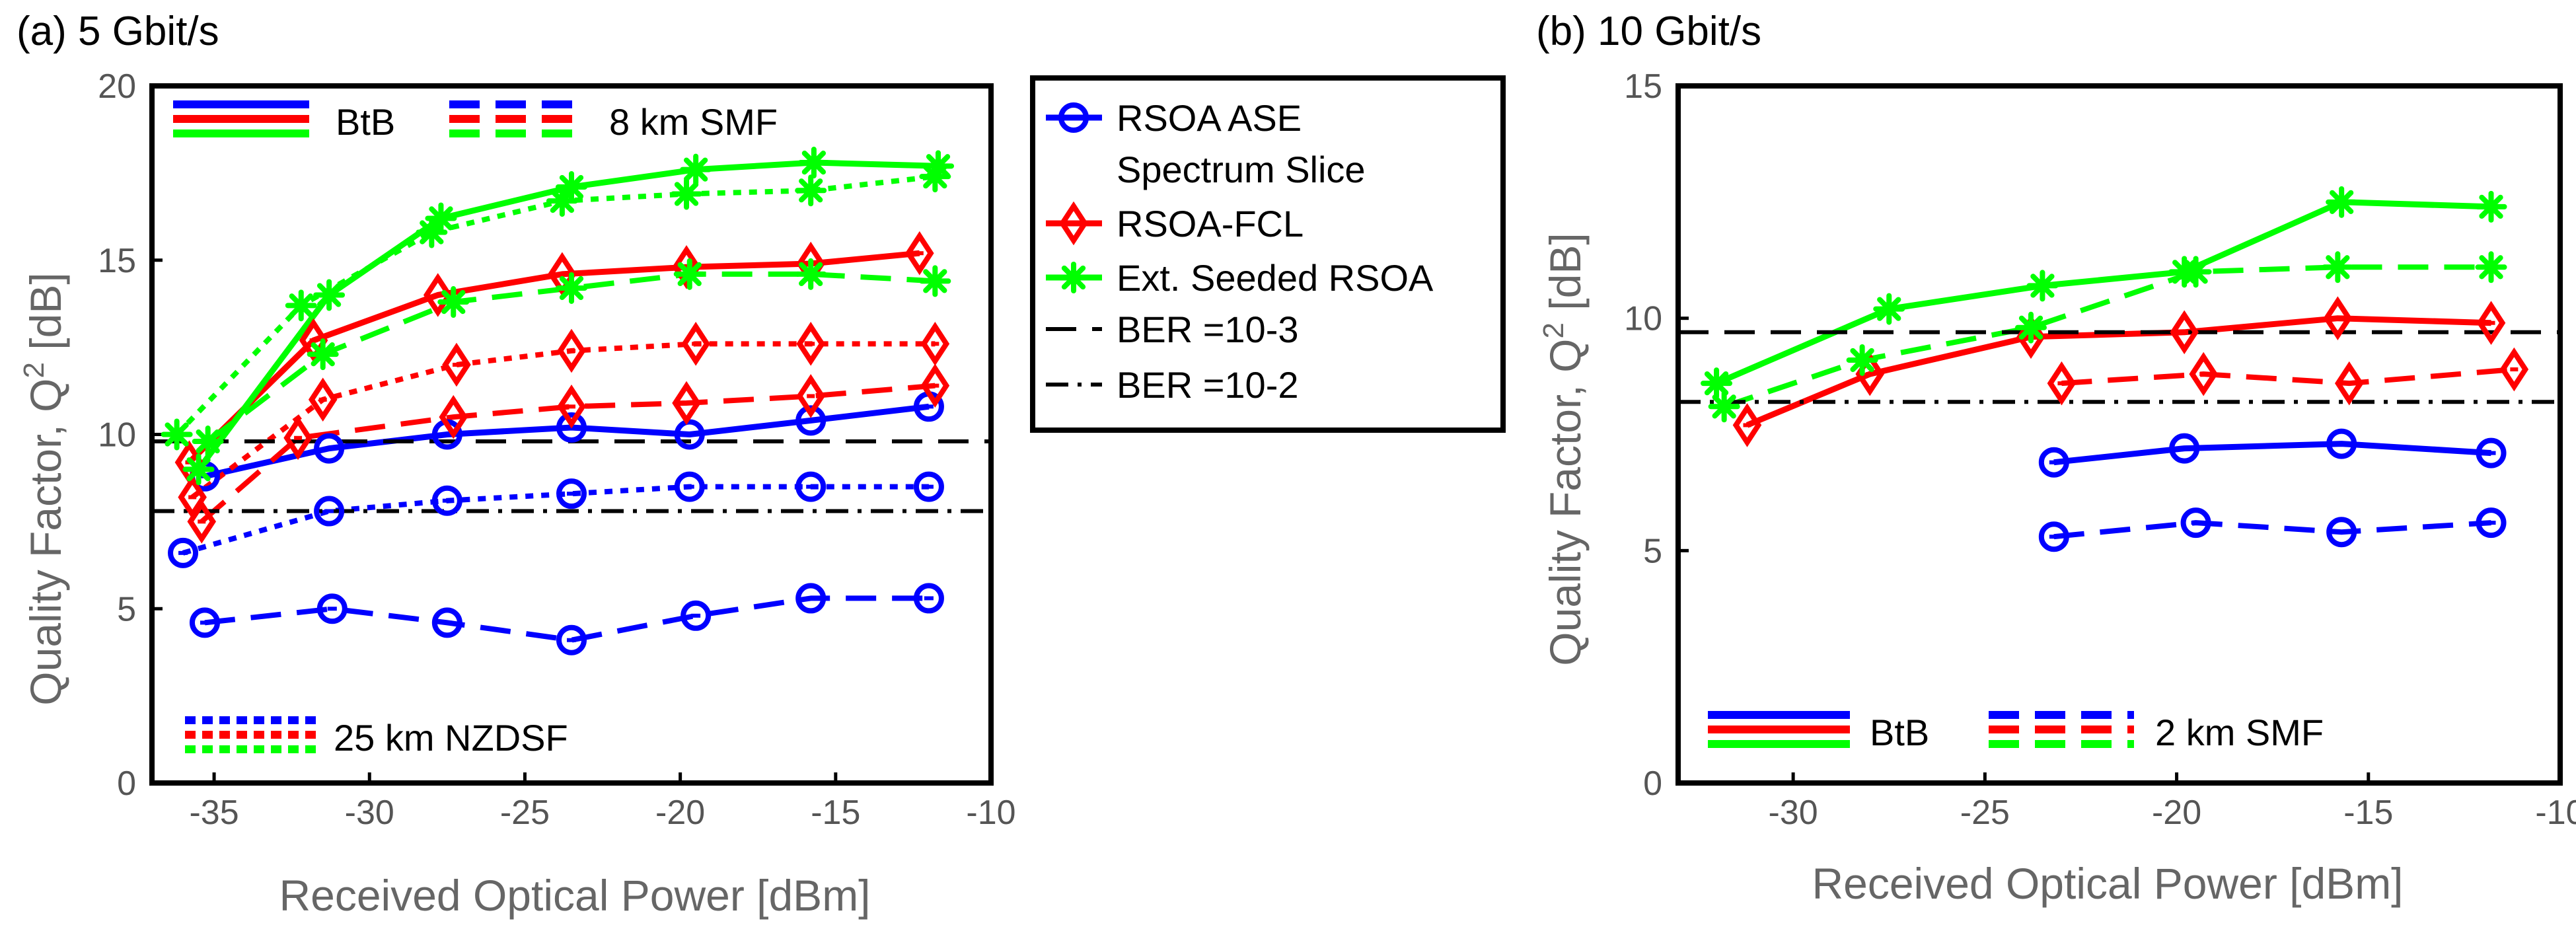 This screenshot has width=2576, height=931. I want to click on panel-b-ytick-label: 5, so click(1652, 551).